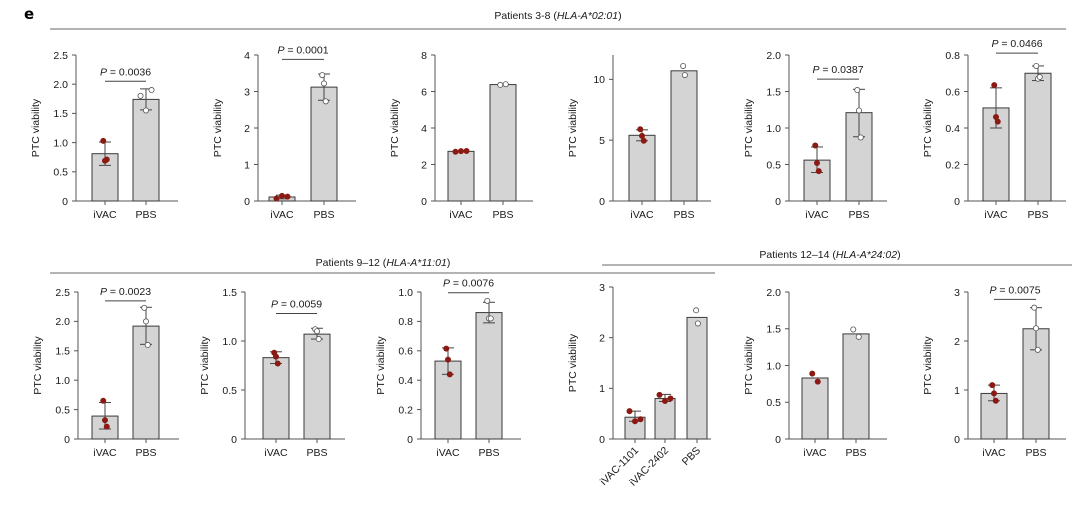 The width and height of the screenshot is (1080, 507). Describe the element at coordinates (284, 132) in the screenshot. I see `bar-chart-panel: 0 1 2 3 4 PTC viability iVAC PBS P = 0.0001` at that location.